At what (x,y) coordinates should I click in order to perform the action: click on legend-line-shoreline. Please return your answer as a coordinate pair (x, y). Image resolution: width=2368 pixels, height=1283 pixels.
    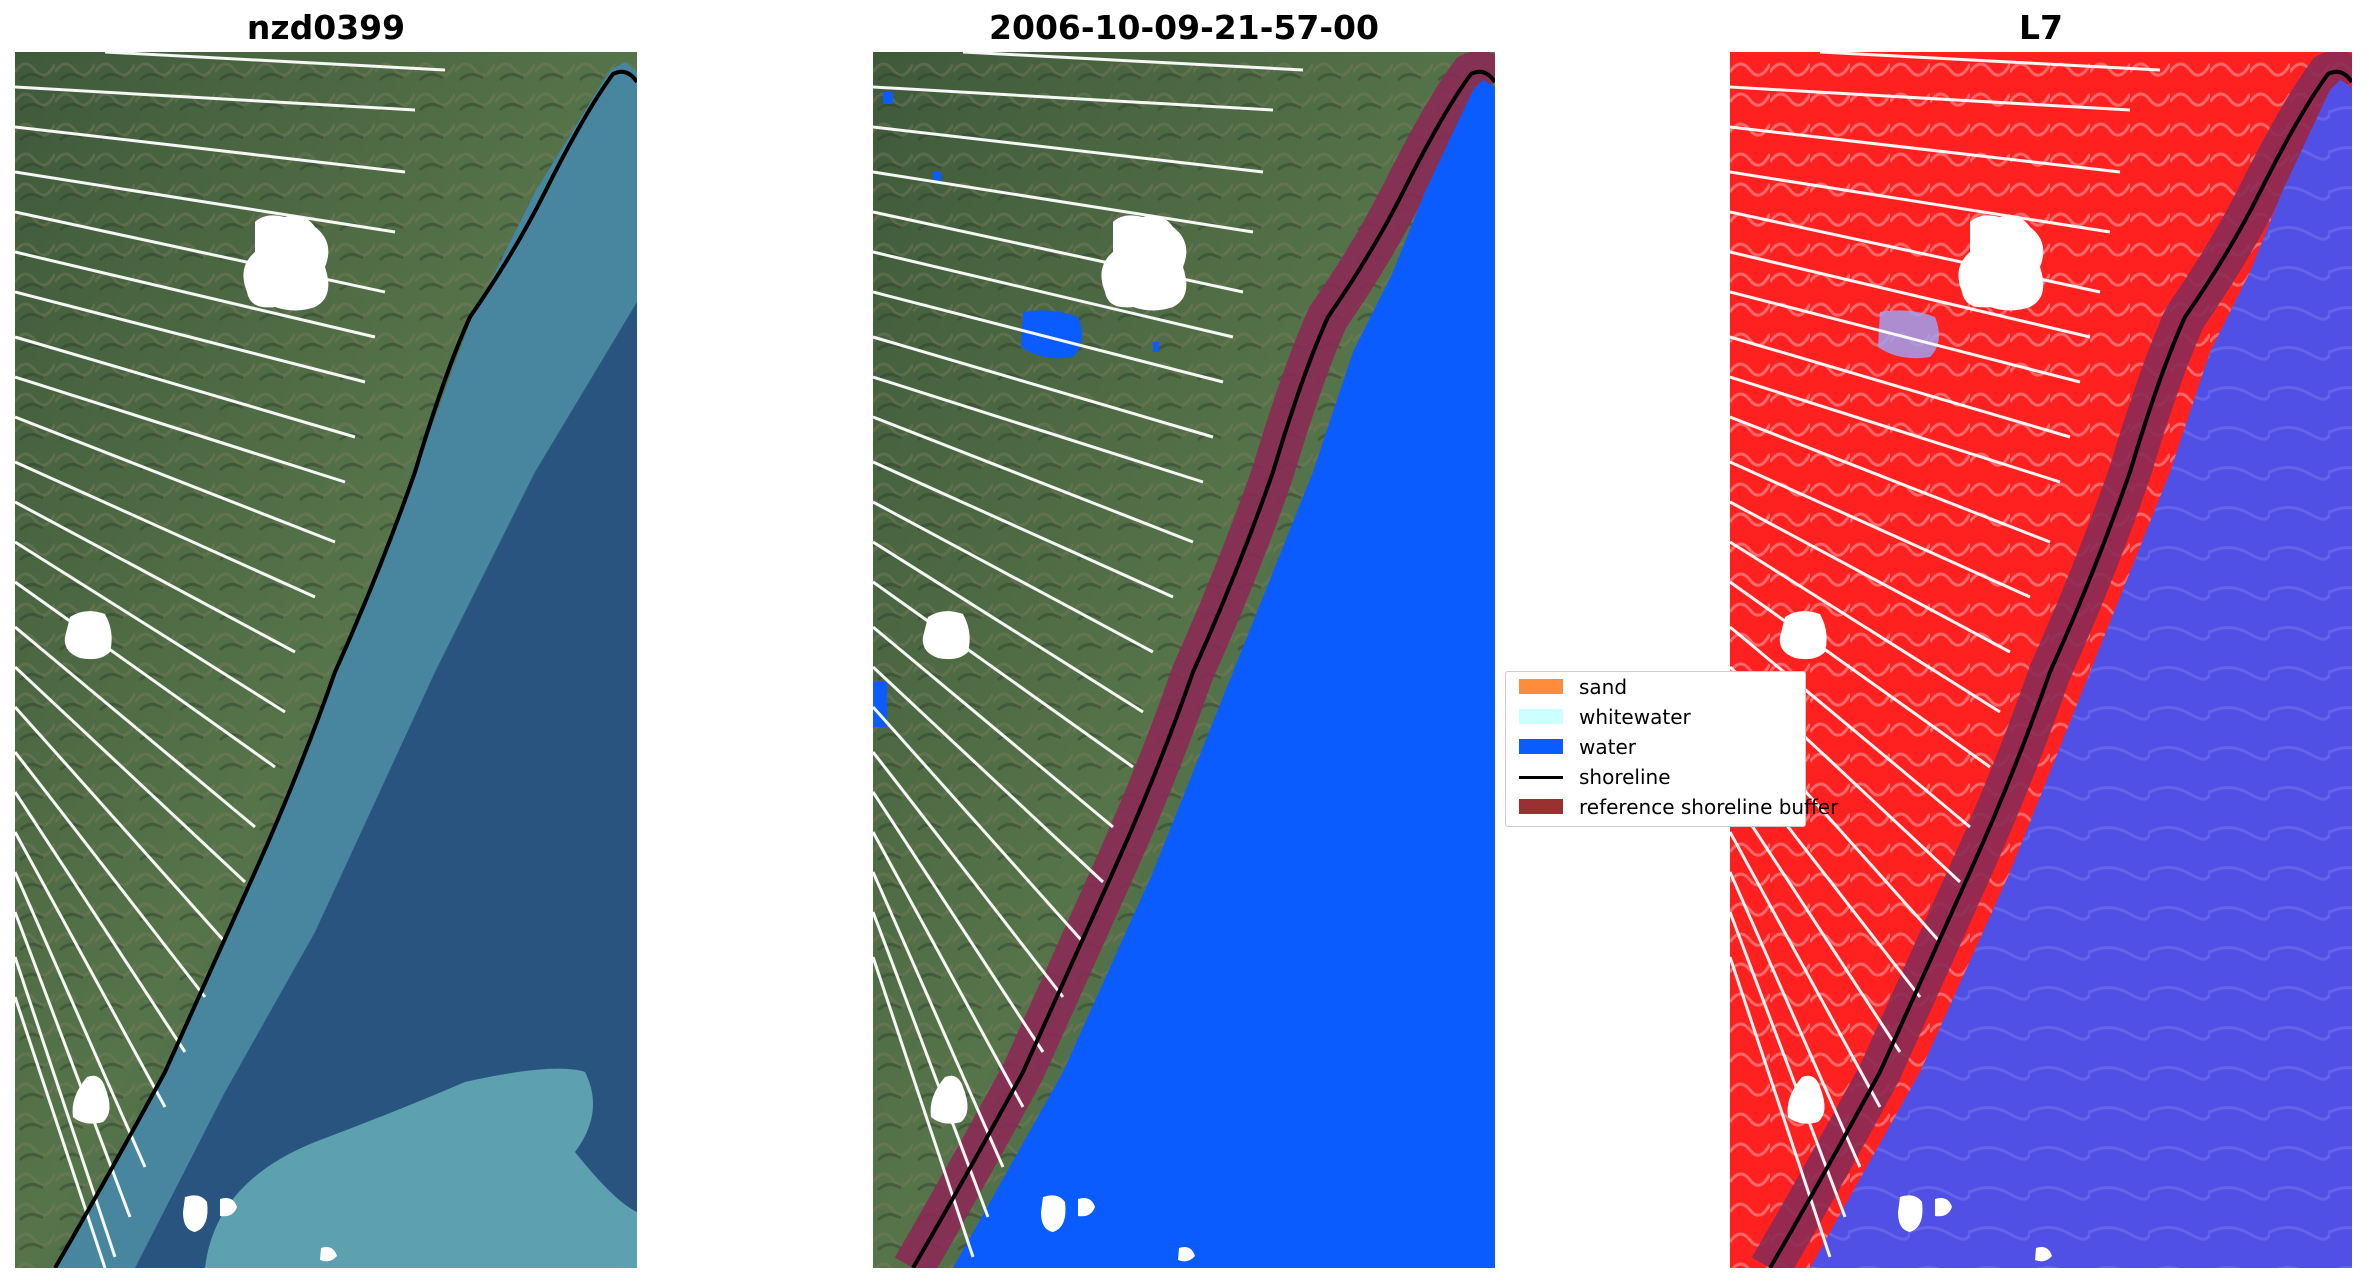
    Looking at the image, I should click on (1541, 777).